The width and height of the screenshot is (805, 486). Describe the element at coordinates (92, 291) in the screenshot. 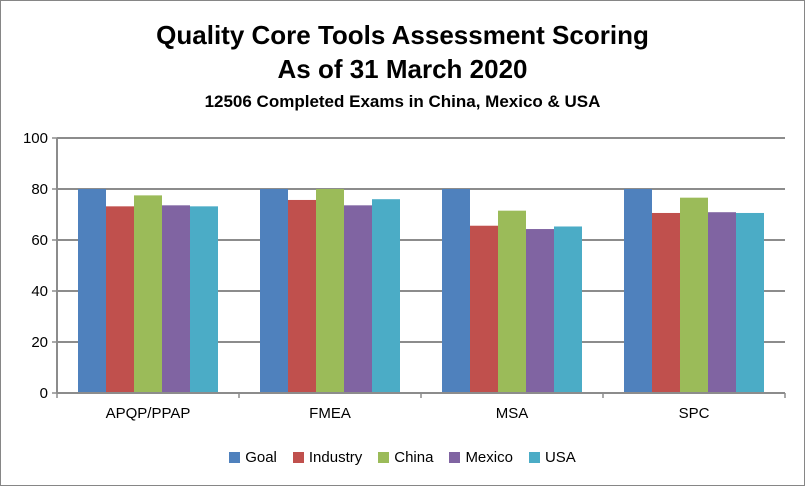

I see `bar-goal-apqp-ppap` at that location.